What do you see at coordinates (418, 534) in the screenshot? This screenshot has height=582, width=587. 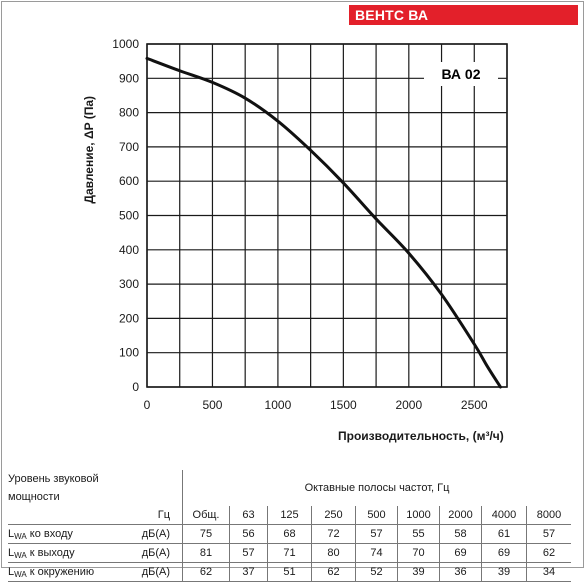 I see `table-cell: 55` at bounding box center [418, 534].